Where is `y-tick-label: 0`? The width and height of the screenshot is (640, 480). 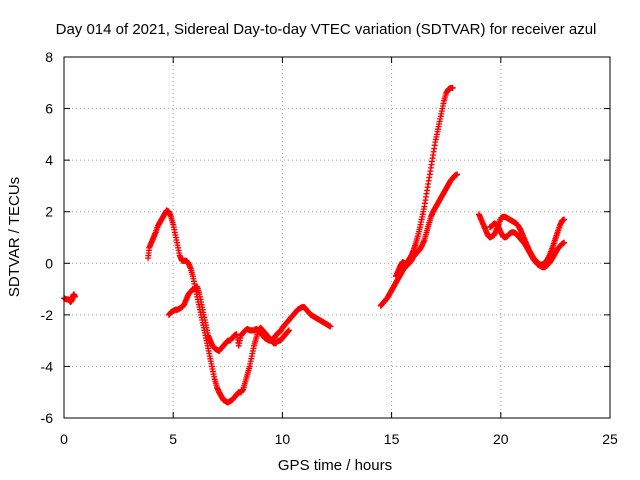
y-tick-label: 0 is located at coordinates (49, 263).